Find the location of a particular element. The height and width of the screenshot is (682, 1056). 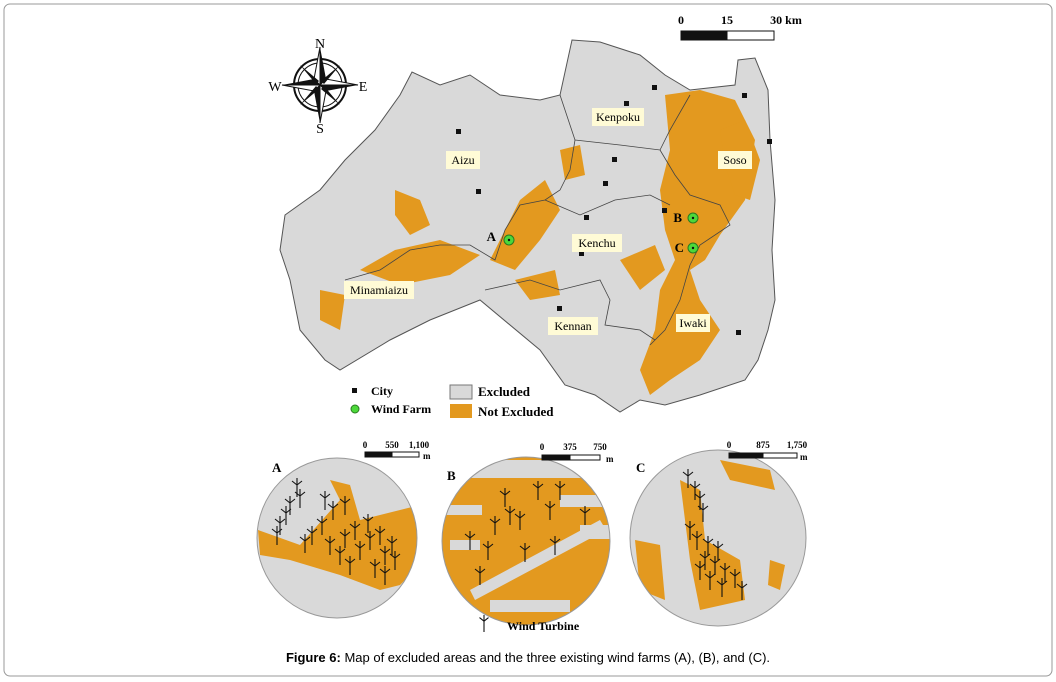

legend-wind-farm-symbol is located at coordinates (355, 409).